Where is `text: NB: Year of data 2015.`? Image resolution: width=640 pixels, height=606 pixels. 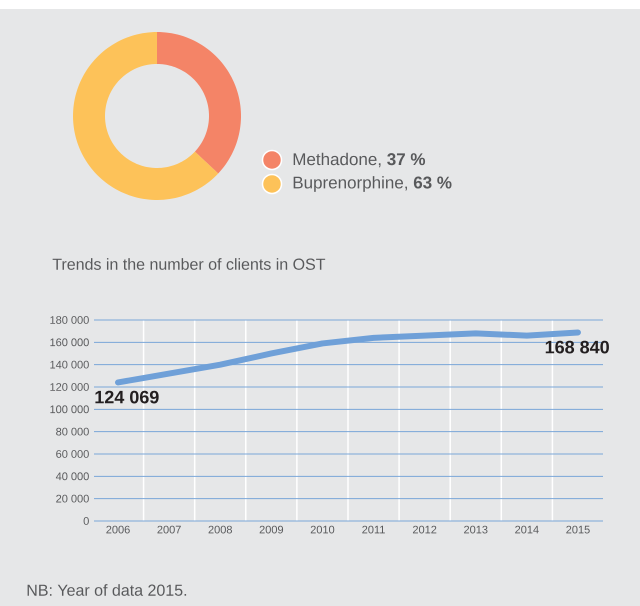 text: NB: Year of data 2015. is located at coordinates (107, 590).